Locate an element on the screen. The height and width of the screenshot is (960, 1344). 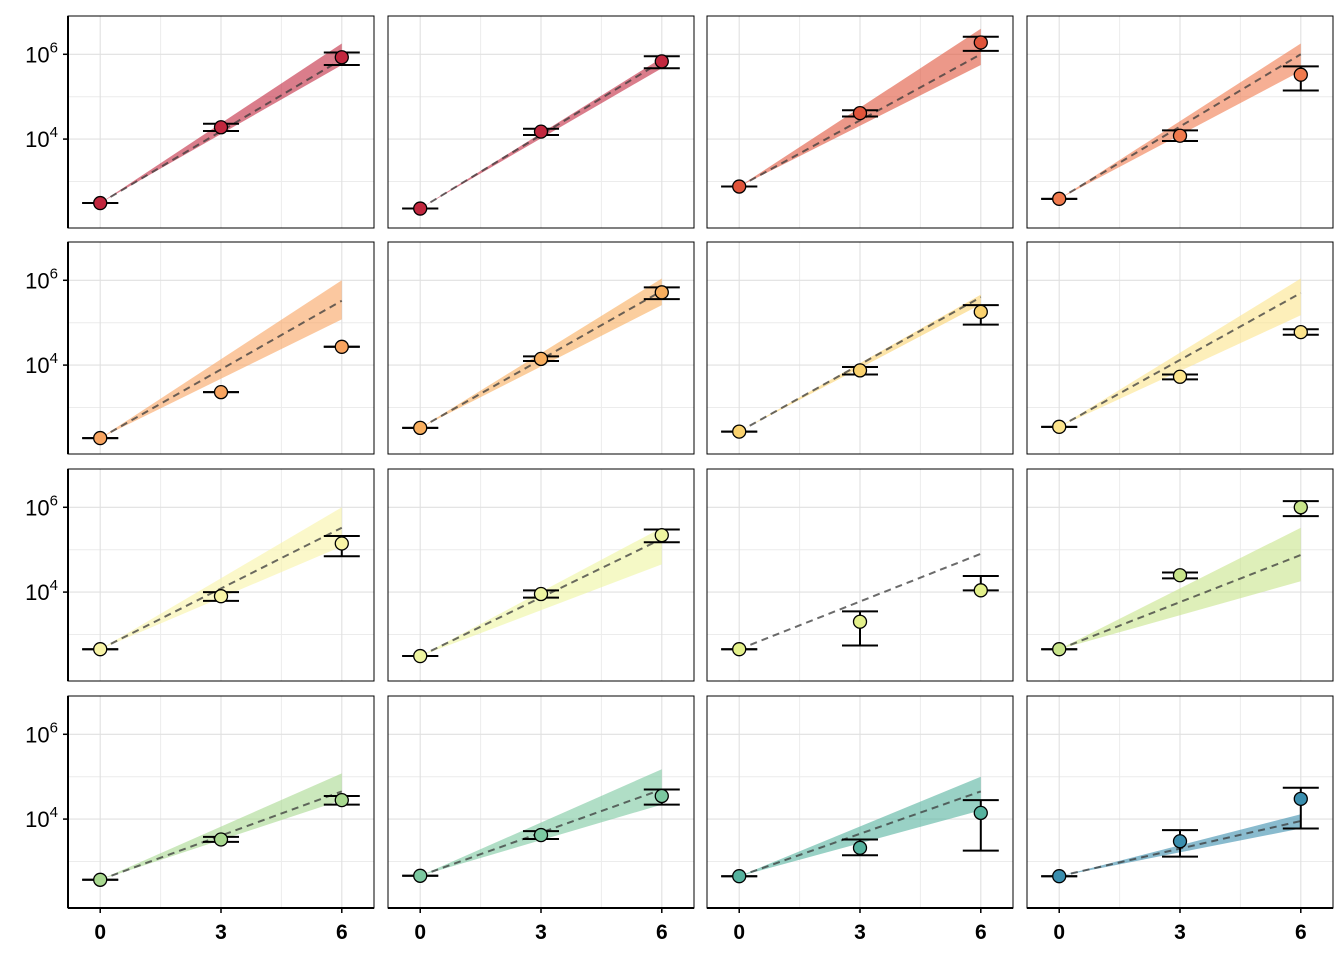
facet-panel-14: 0 3 6 is located at coordinates (541, 819).